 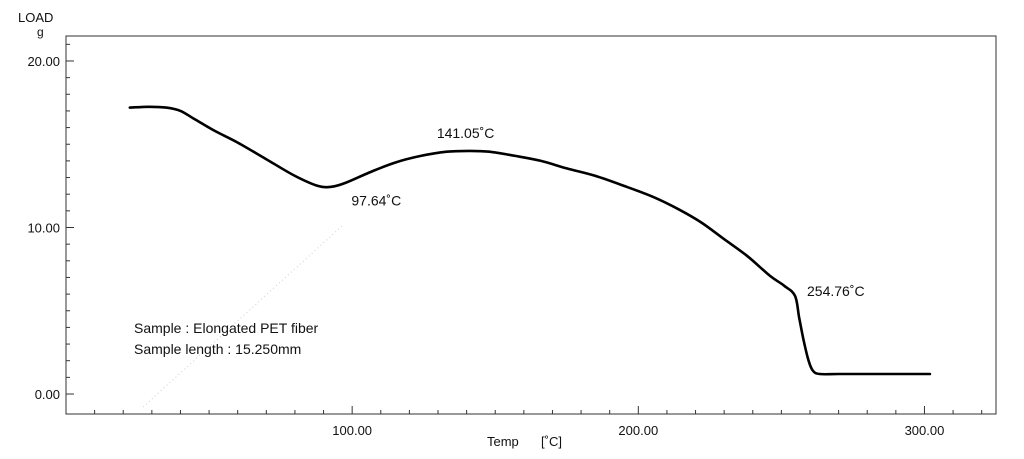 What do you see at coordinates (47, 394) in the screenshot?
I see `y-tick-label: 0.00` at bounding box center [47, 394].